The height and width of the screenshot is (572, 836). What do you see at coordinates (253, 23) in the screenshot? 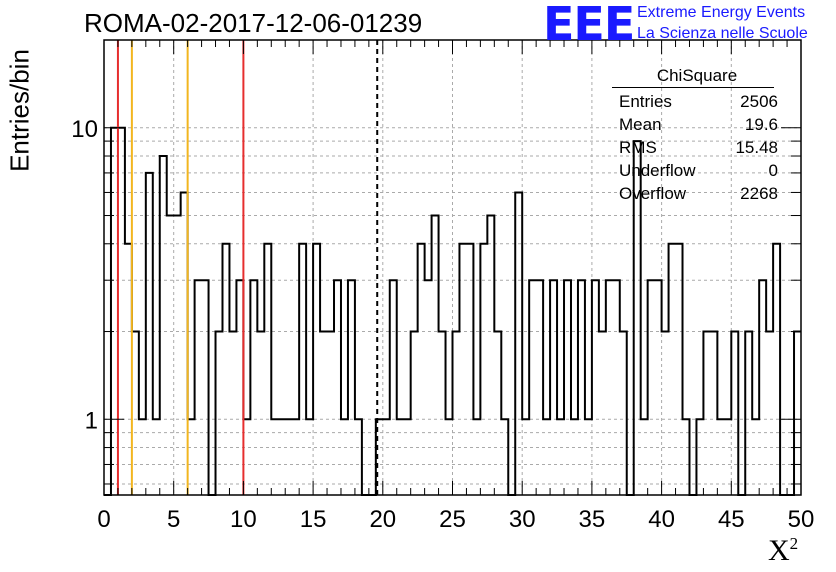
I see `page-title: ROMA-02-2017-12-06-01239` at bounding box center [253, 23].